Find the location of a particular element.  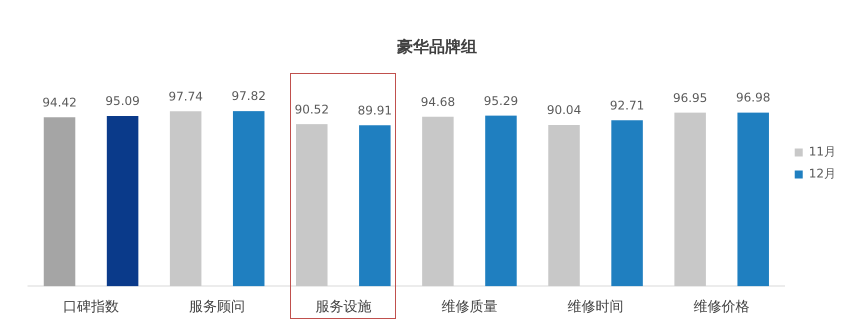

data-label: 90.52 is located at coordinates (311, 109).